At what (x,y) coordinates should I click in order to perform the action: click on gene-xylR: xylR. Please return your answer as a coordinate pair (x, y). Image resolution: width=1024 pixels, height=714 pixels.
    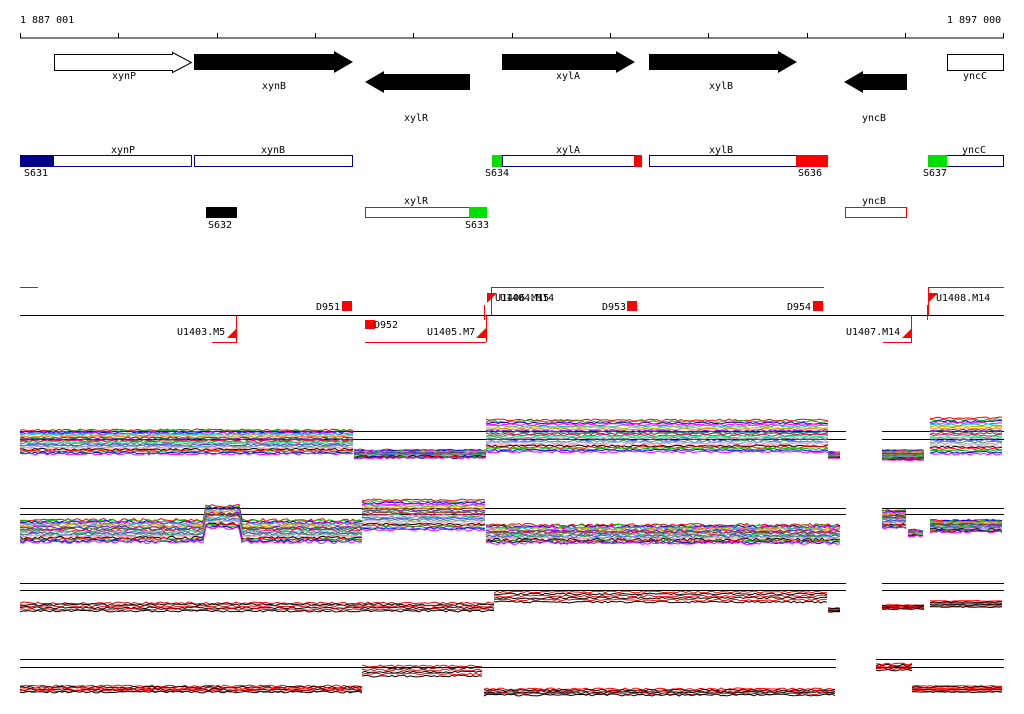
    Looking at the image, I should click on (417, 97).